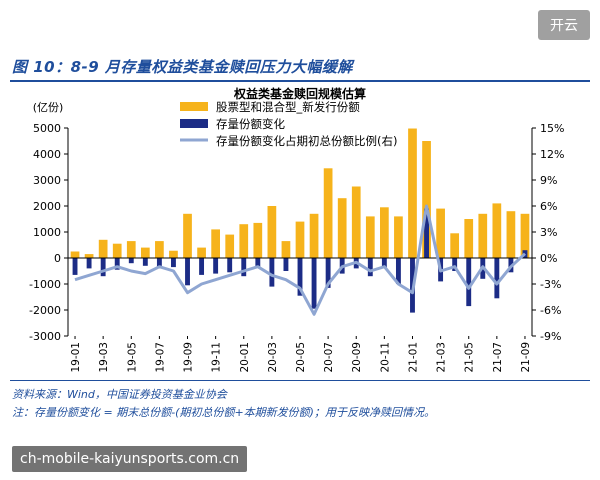  What do you see at coordinates (552, 128) in the screenshot?
I see `y2-tick-label: 15%` at bounding box center [552, 128].